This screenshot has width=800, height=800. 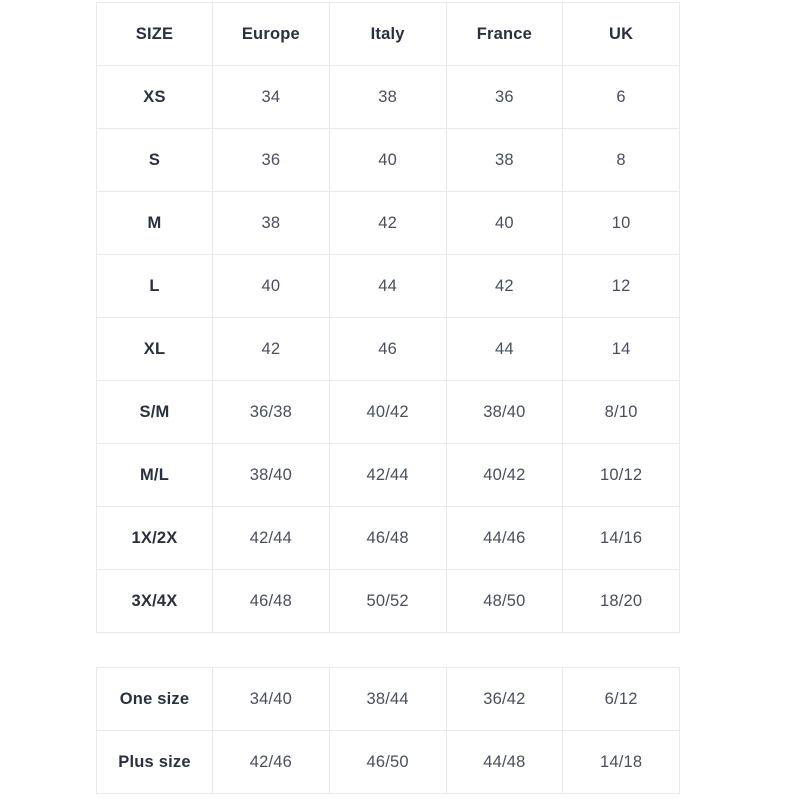 I want to click on cell-uk: 14/18, so click(x=621, y=762).